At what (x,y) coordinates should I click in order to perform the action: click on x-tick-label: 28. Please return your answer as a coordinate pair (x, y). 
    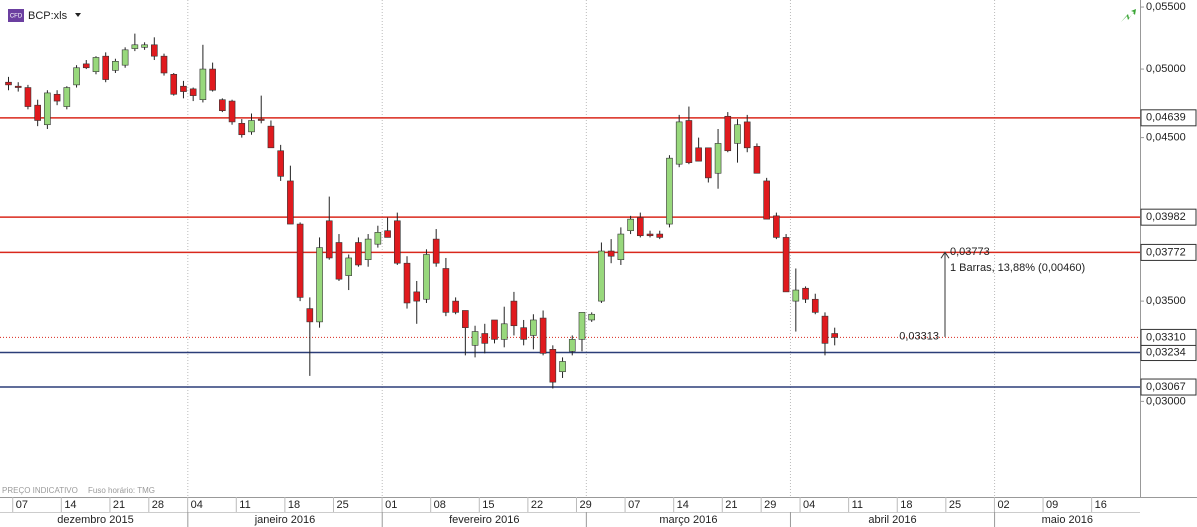
    Looking at the image, I should click on (158, 505).